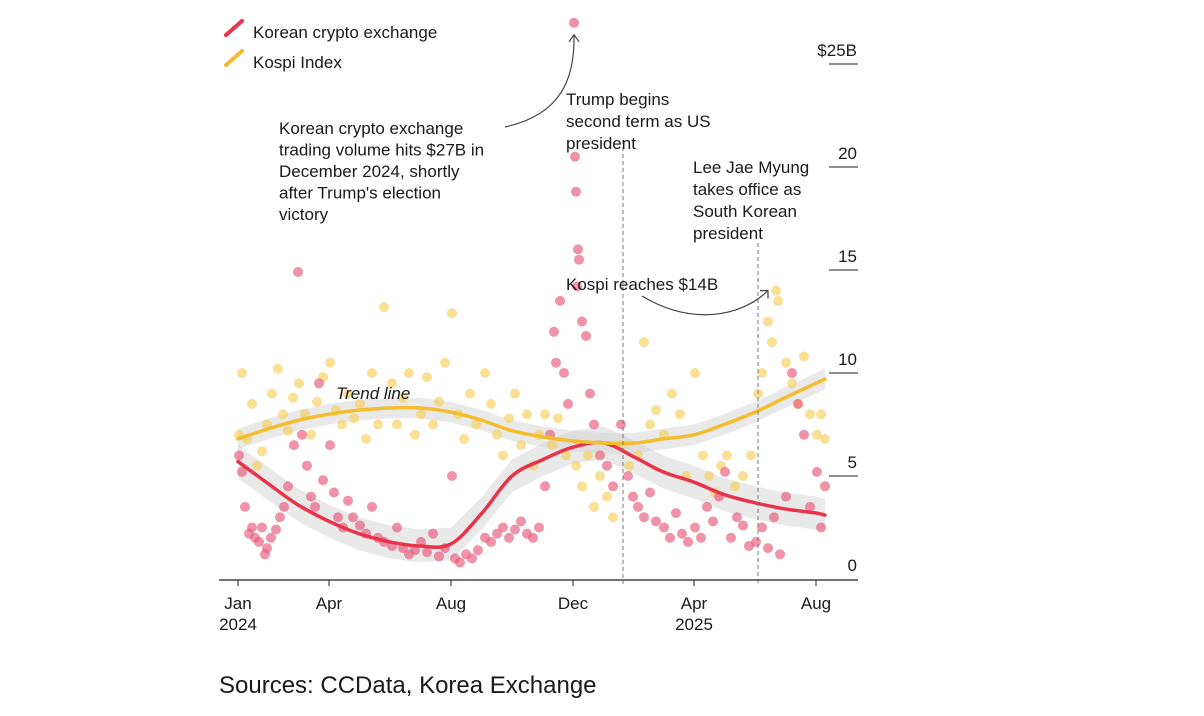 This screenshot has width=1204, height=716. Describe the element at coordinates (345, 32) in the screenshot. I see `legend-label: Korean crypto exchange` at that location.